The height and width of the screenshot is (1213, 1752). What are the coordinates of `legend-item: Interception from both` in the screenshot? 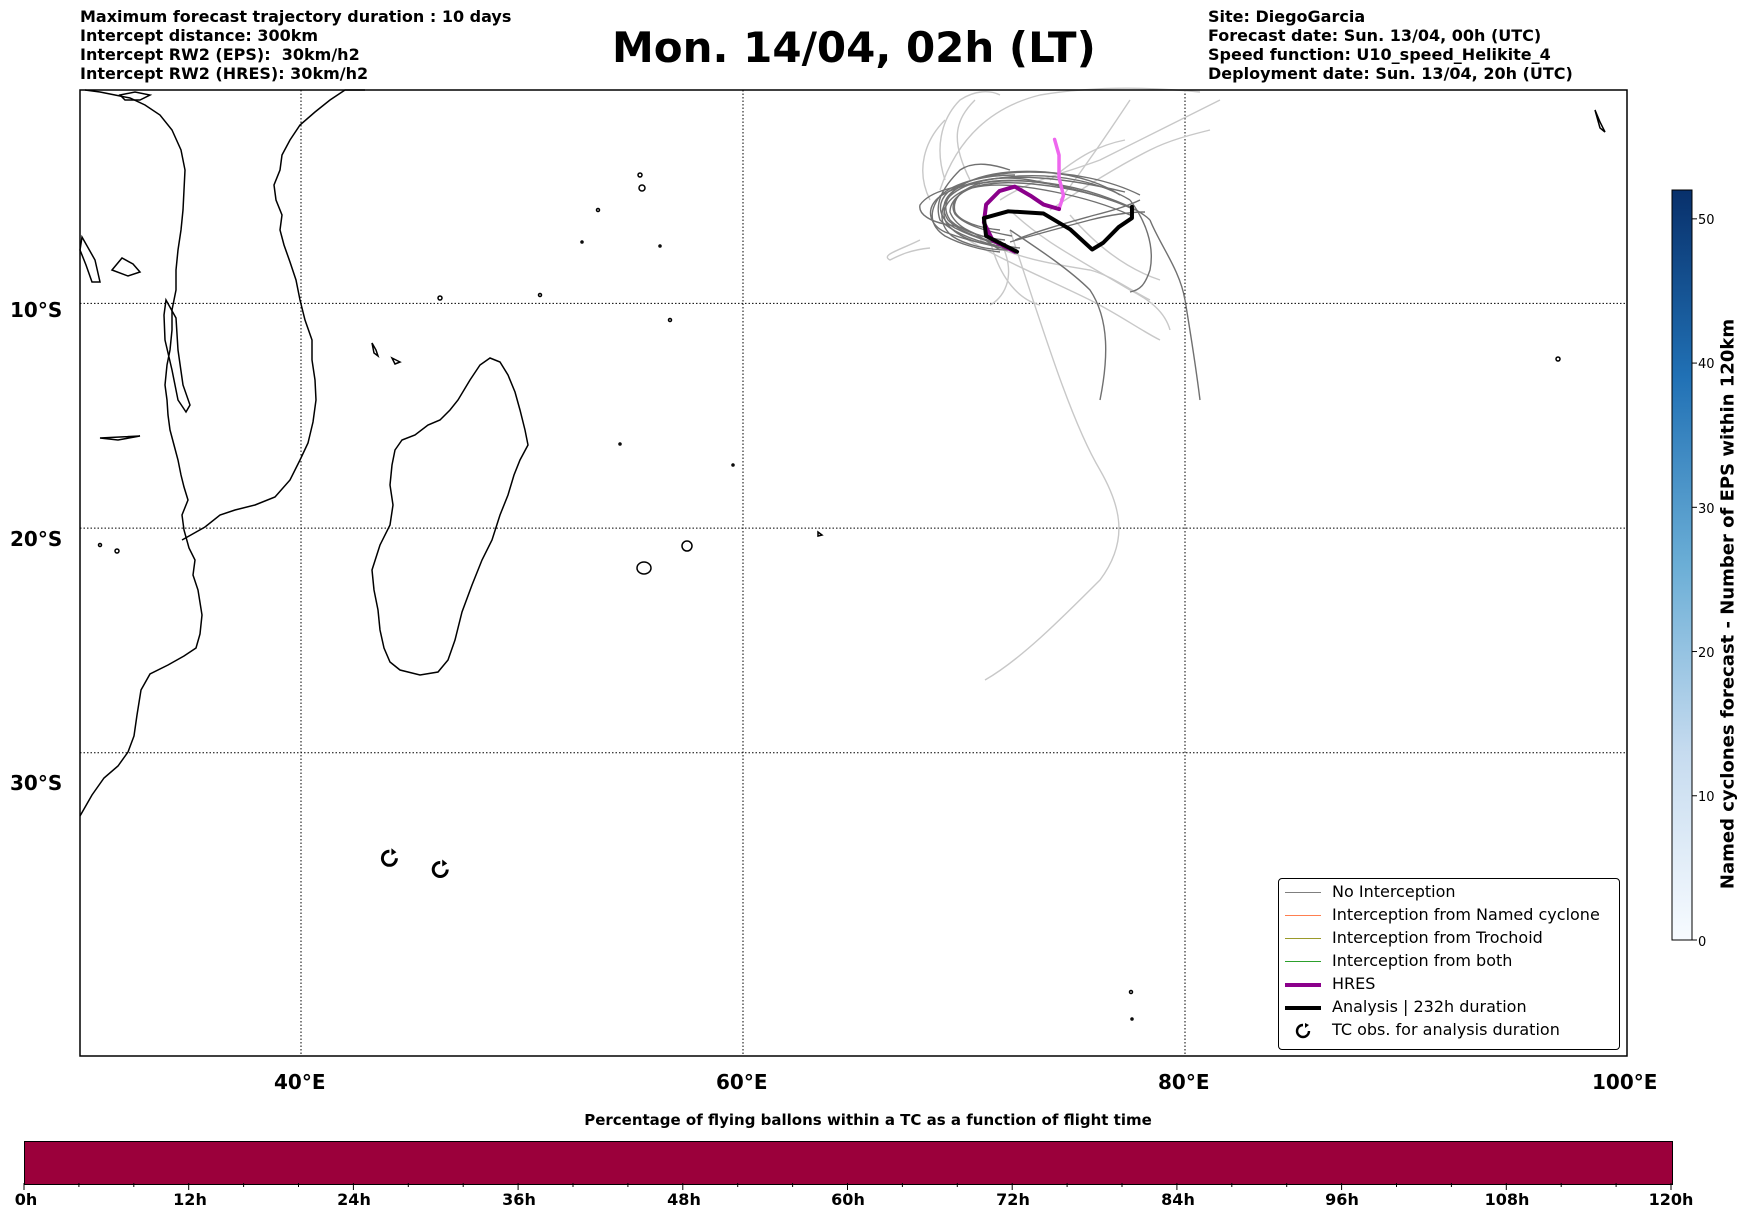 It's located at (1449, 961).